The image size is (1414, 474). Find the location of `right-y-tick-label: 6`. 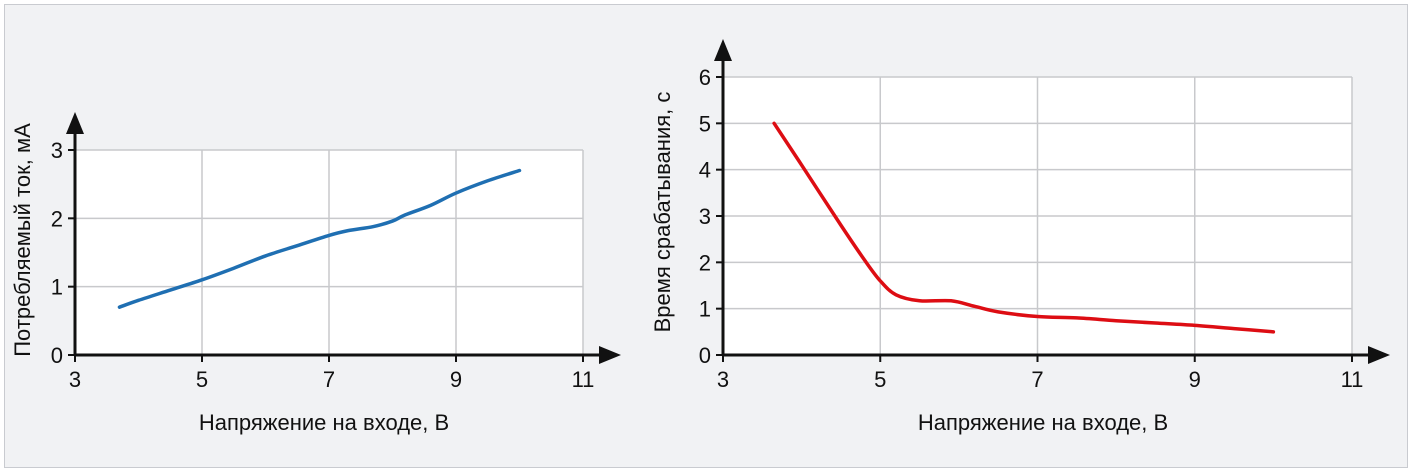

right-y-tick-label: 6 is located at coordinates (705, 77).